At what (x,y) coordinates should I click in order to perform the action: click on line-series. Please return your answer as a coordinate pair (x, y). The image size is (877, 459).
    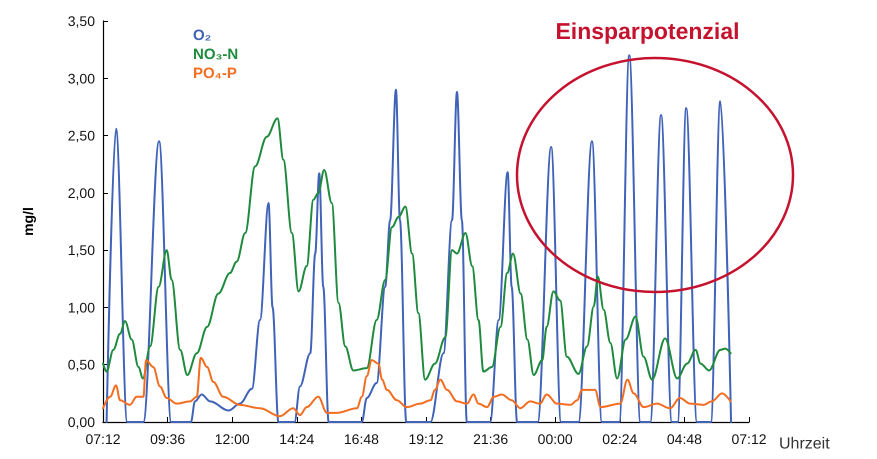
    Looking at the image, I should click on (417, 387).